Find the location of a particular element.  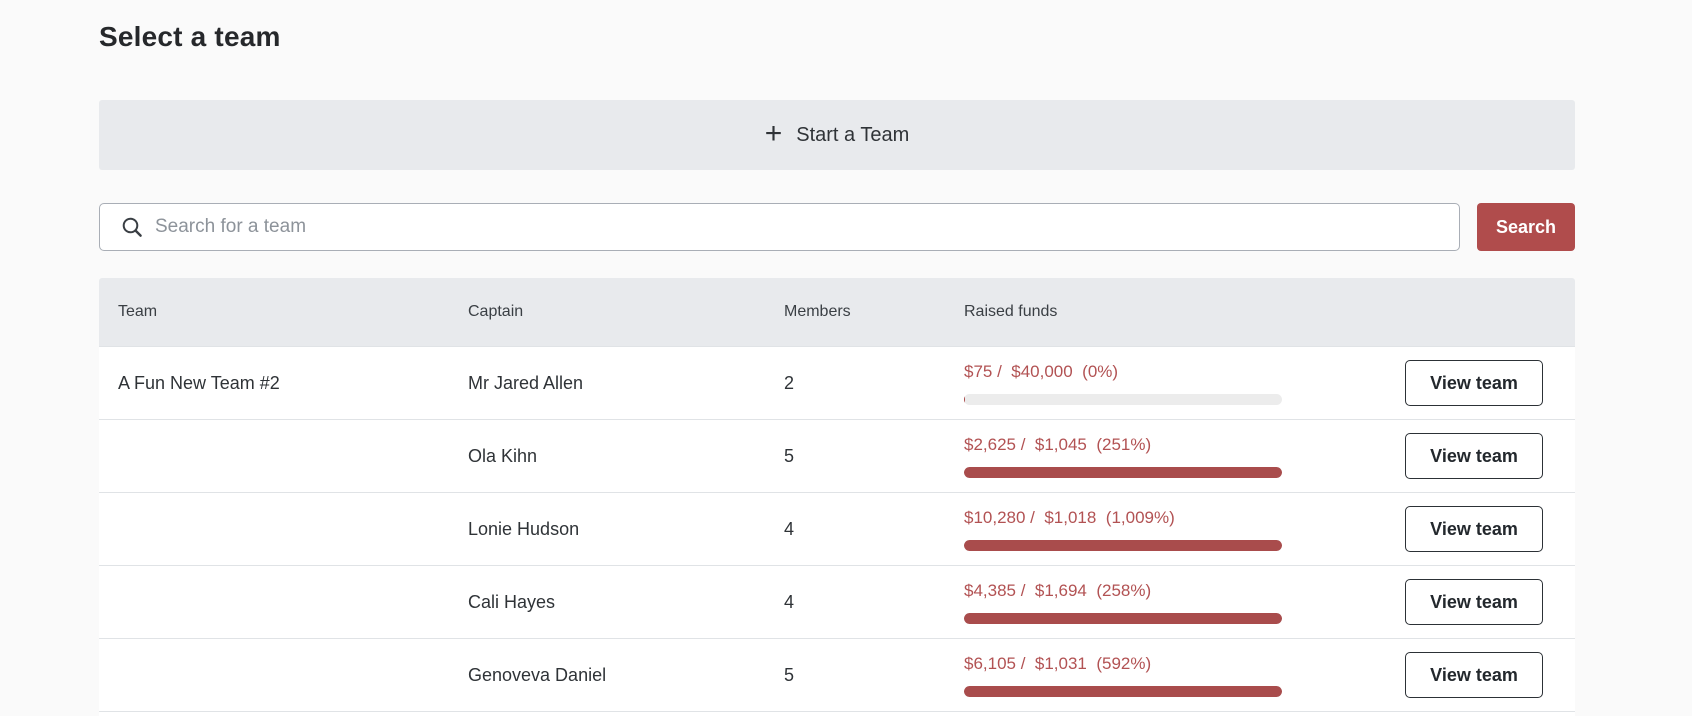

raised-funds-cell: $10,280 / $1,018 (1,009%) is located at coordinates (1167, 529).